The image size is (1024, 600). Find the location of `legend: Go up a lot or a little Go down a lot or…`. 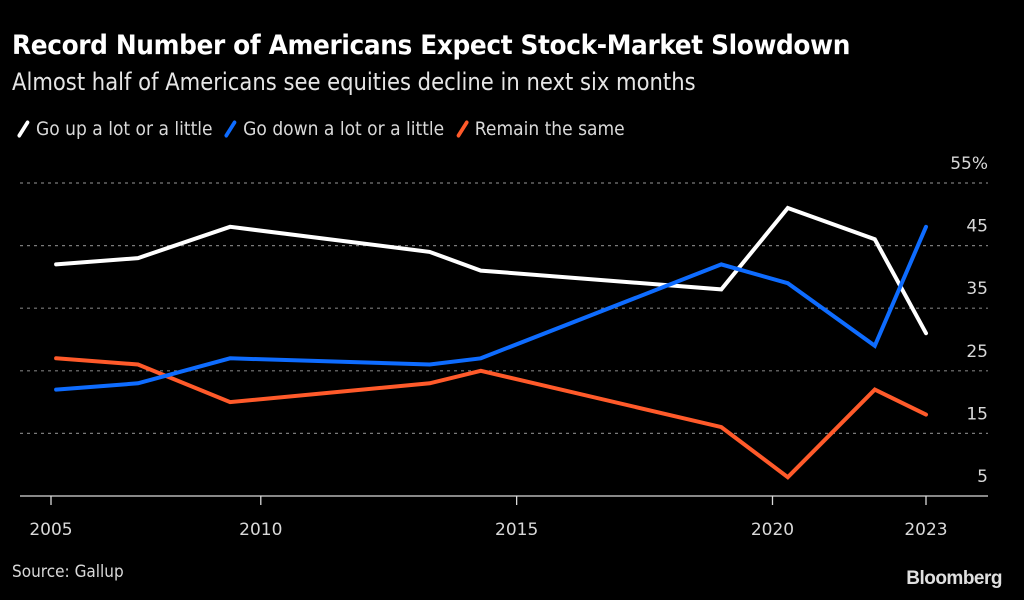

legend: Go up a lot or a little Go down a lot or… is located at coordinates (326, 129).